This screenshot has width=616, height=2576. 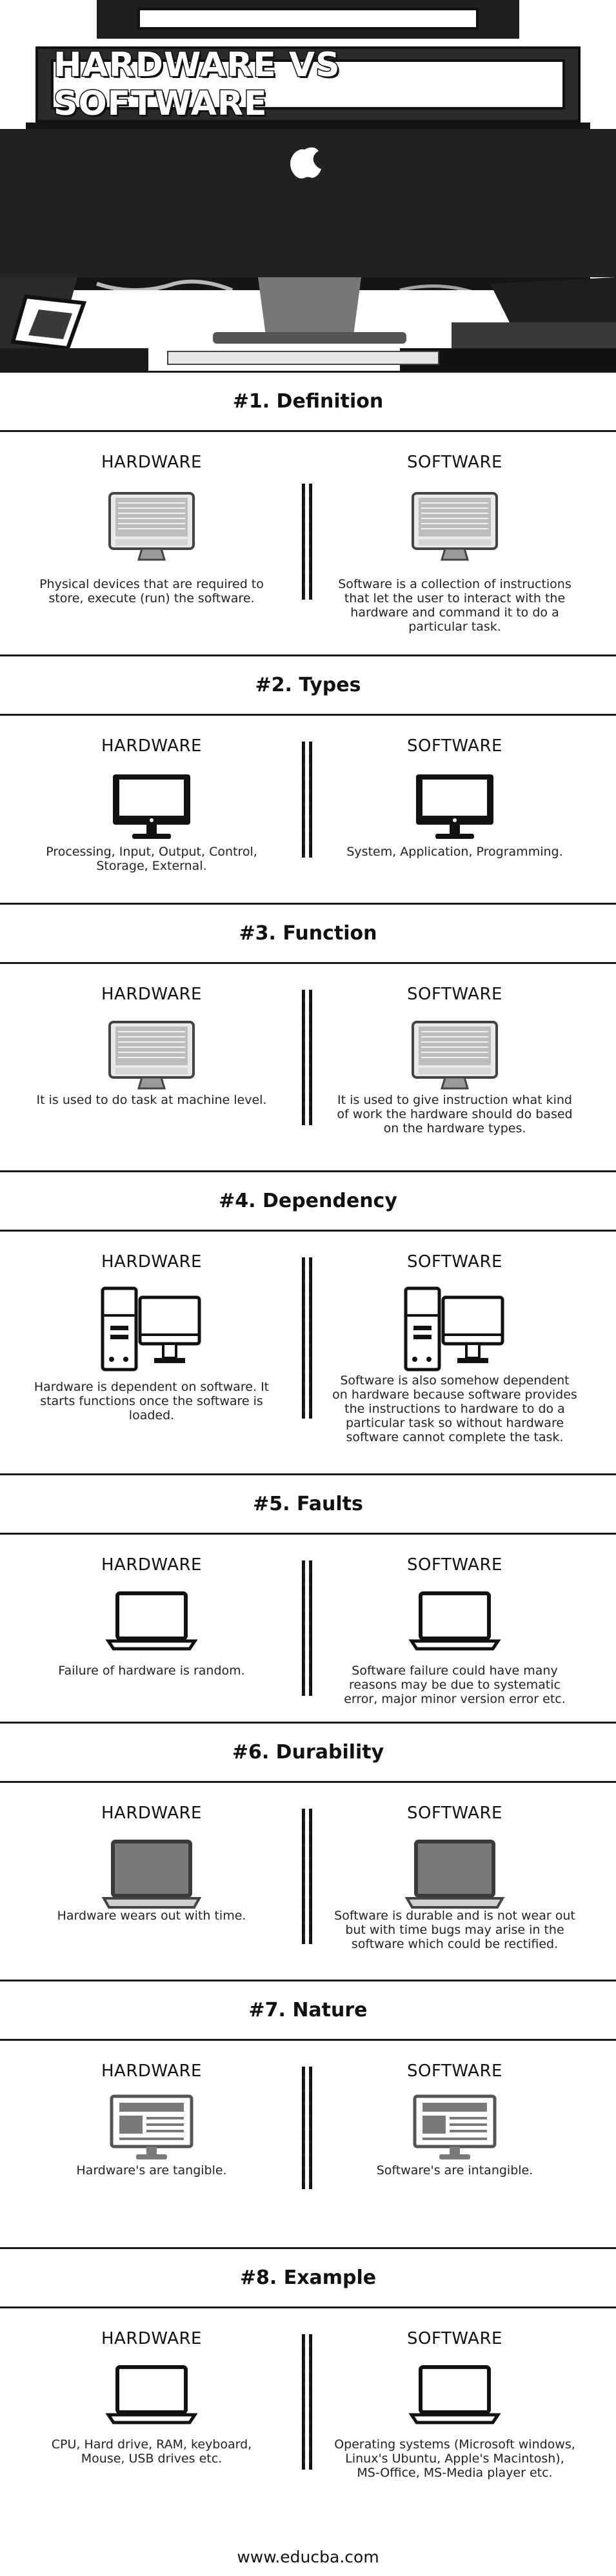 What do you see at coordinates (151, 1671) in the screenshot?
I see `hardware-description: Failure of hardware is random.` at bounding box center [151, 1671].